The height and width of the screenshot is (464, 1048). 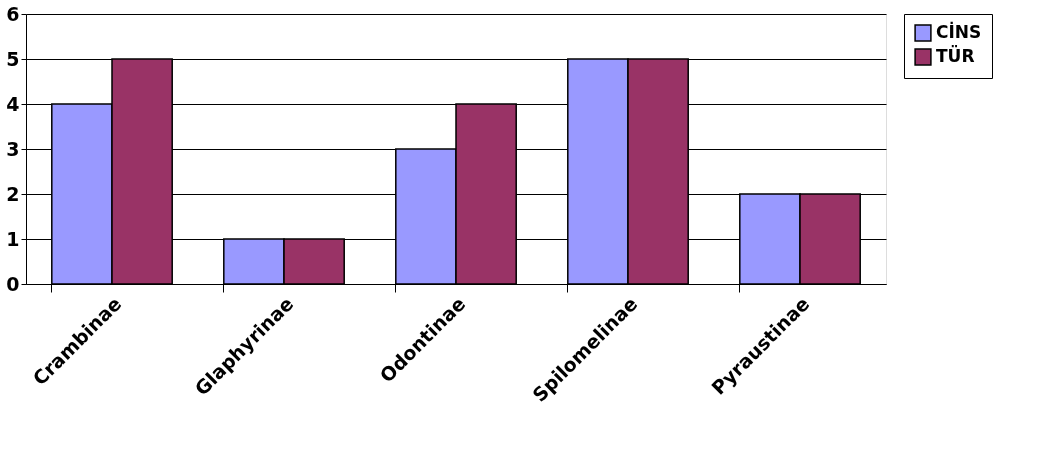 What do you see at coordinates (13, 193) in the screenshot?
I see `y-tick-label: 2` at bounding box center [13, 193].